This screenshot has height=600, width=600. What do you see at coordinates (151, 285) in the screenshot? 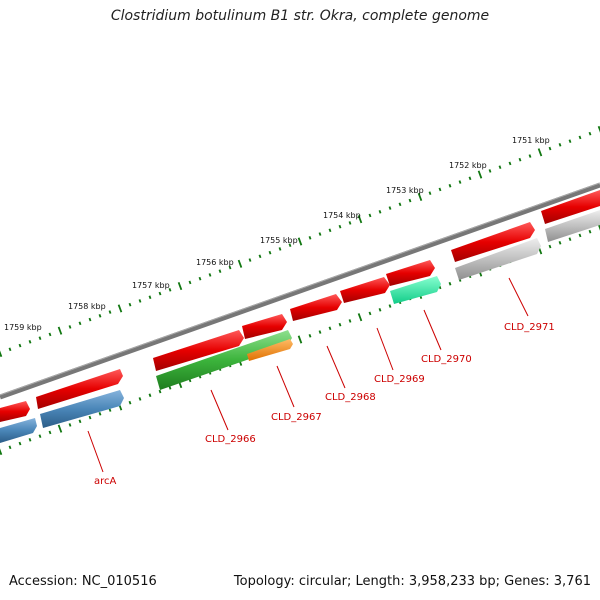
I see `kbp-label: 1757 kbp` at bounding box center [151, 285].